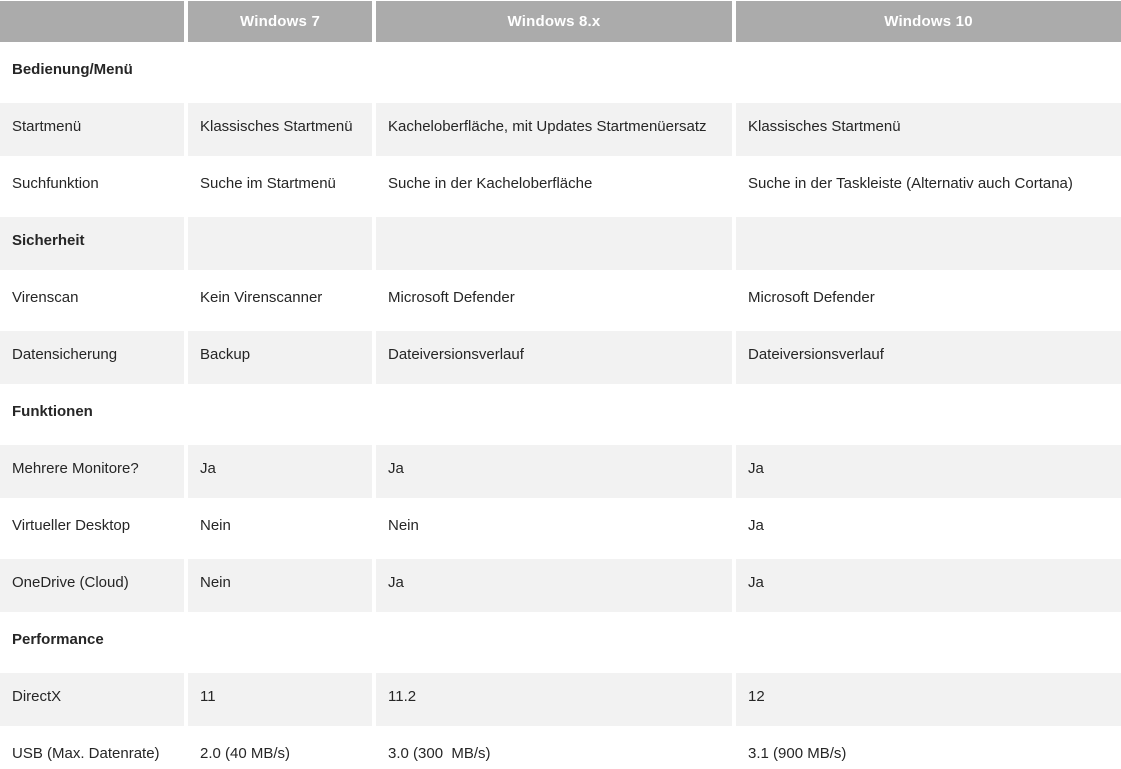  I want to click on row-label: Datensicherung, so click(92, 357).